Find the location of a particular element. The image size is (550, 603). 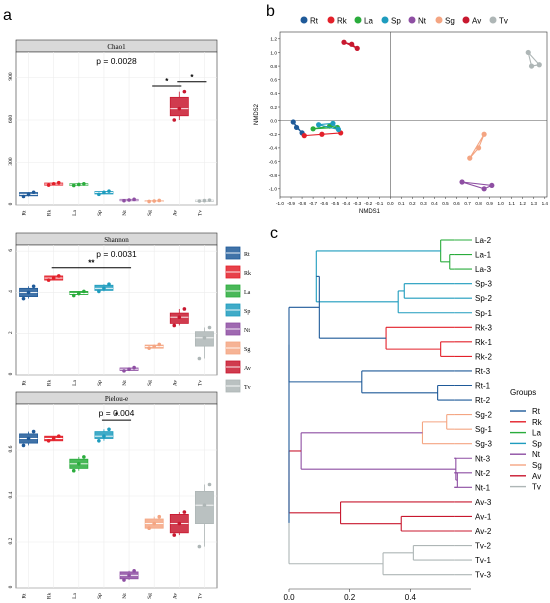

legend-title: Groups is located at coordinates (523, 392).